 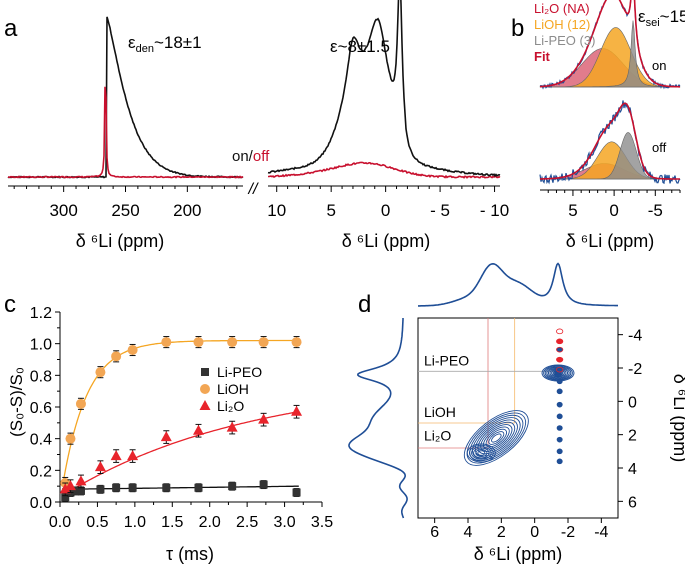 I want to click on fit-curve-LiOH, so click(x=181, y=409).